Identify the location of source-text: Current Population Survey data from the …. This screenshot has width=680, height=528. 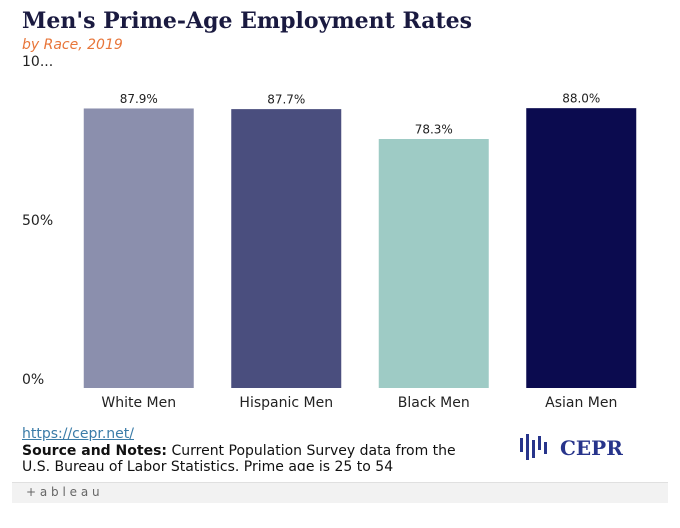
(239, 457).